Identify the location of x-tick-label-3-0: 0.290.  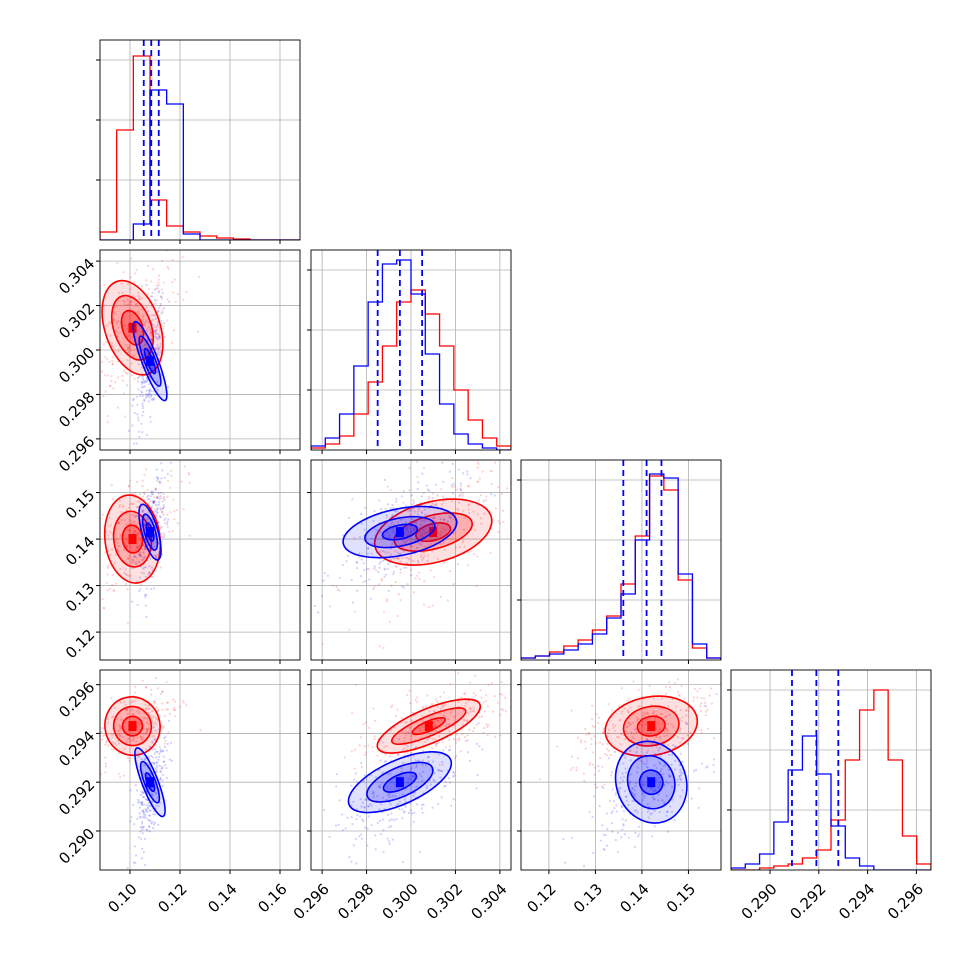
(759, 901).